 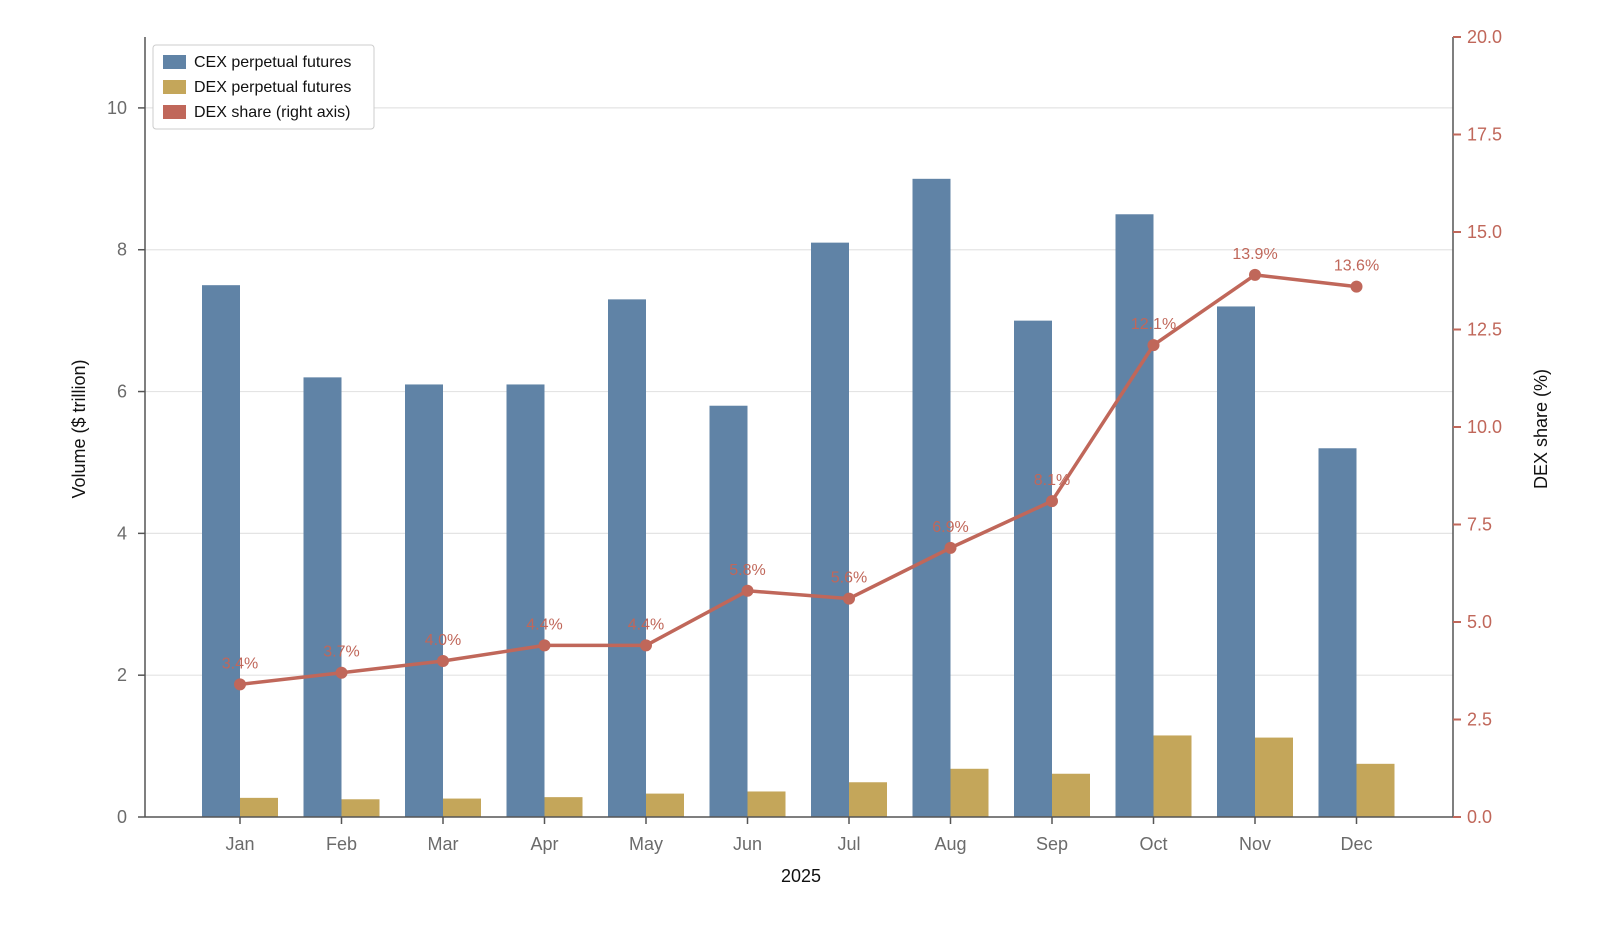 What do you see at coordinates (950, 547) in the screenshot?
I see `share-point-aug` at bounding box center [950, 547].